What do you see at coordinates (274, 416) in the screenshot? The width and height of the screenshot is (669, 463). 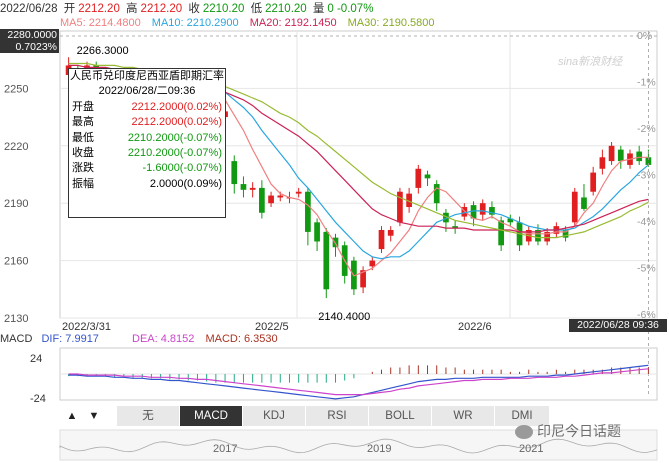 I see `tab-kdj: KDJ` at bounding box center [274, 416].